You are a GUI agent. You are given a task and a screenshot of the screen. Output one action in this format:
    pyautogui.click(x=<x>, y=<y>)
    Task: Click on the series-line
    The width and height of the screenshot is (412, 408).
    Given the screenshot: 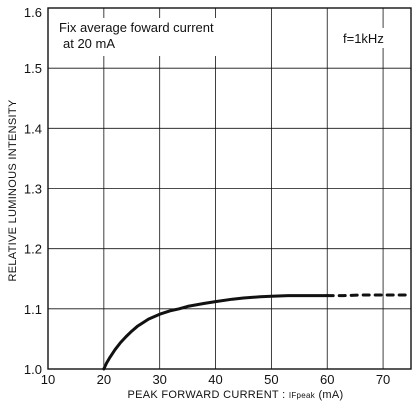 What is the action you would take?
    pyautogui.click(x=215, y=332)
    